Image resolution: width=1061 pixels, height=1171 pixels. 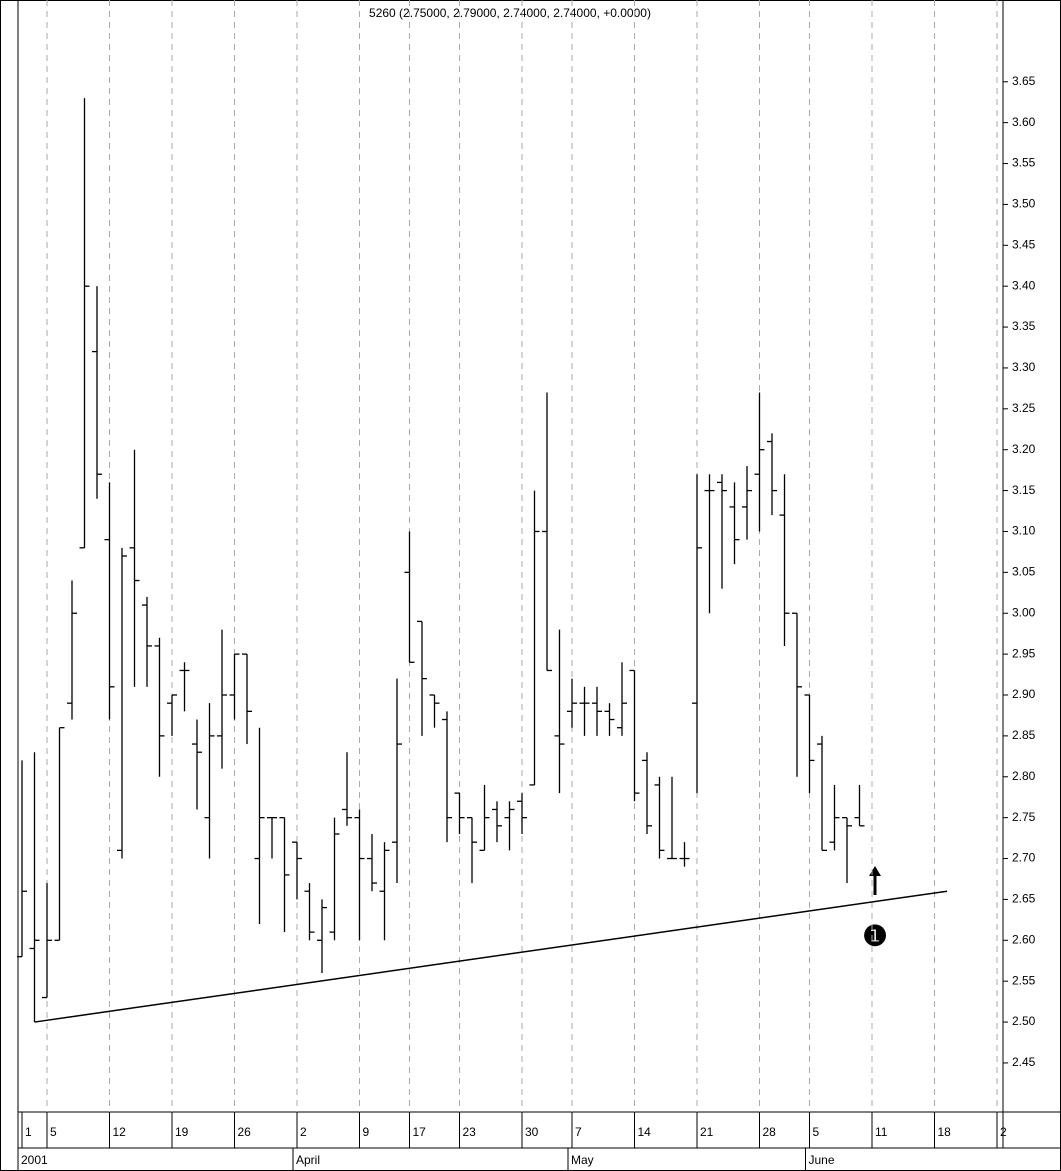 What do you see at coordinates (1024, 204) in the screenshot?
I see `y-tick-label: 3.50` at bounding box center [1024, 204].